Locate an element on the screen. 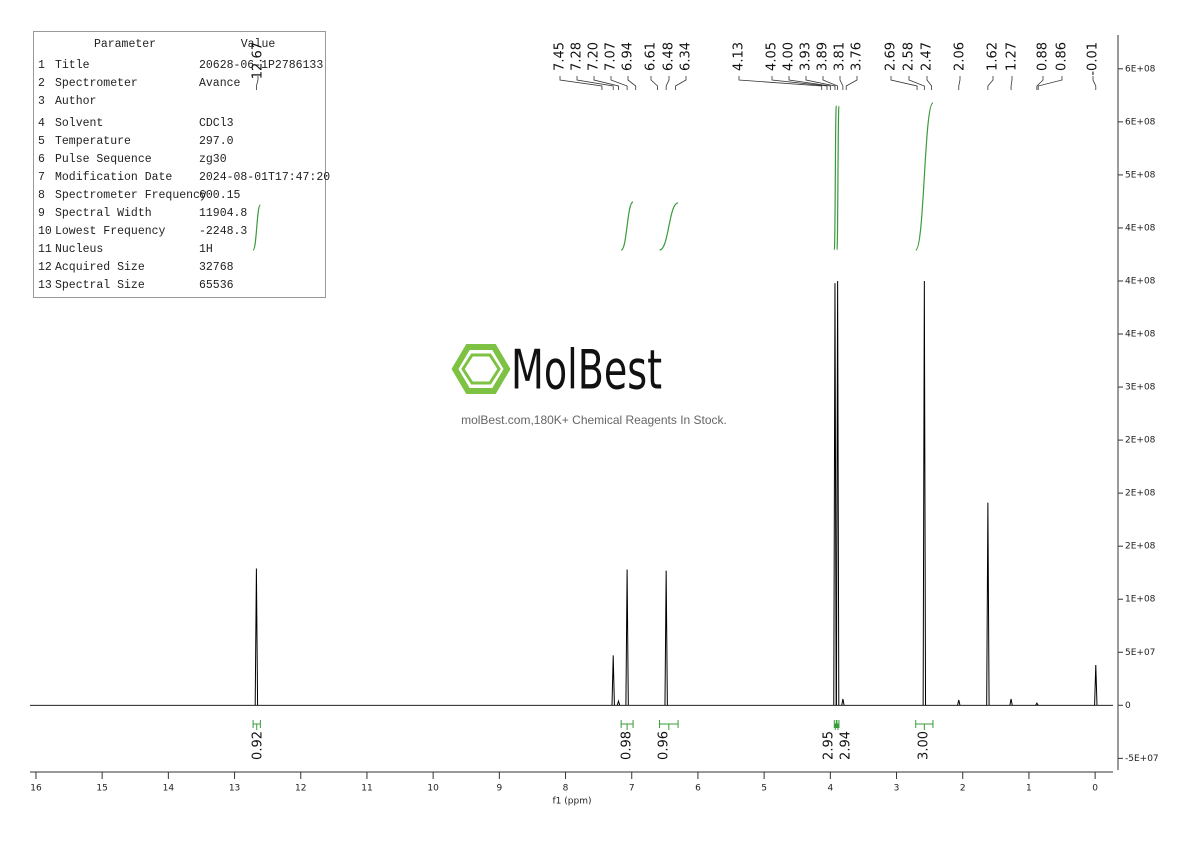 The height and width of the screenshot is (841, 1190). table-cell: Spectrometer is located at coordinates (96, 83).